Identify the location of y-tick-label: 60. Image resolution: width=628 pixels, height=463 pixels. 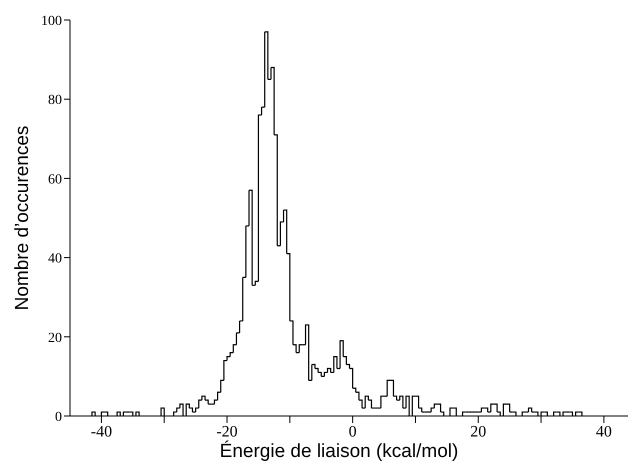
(55, 180).